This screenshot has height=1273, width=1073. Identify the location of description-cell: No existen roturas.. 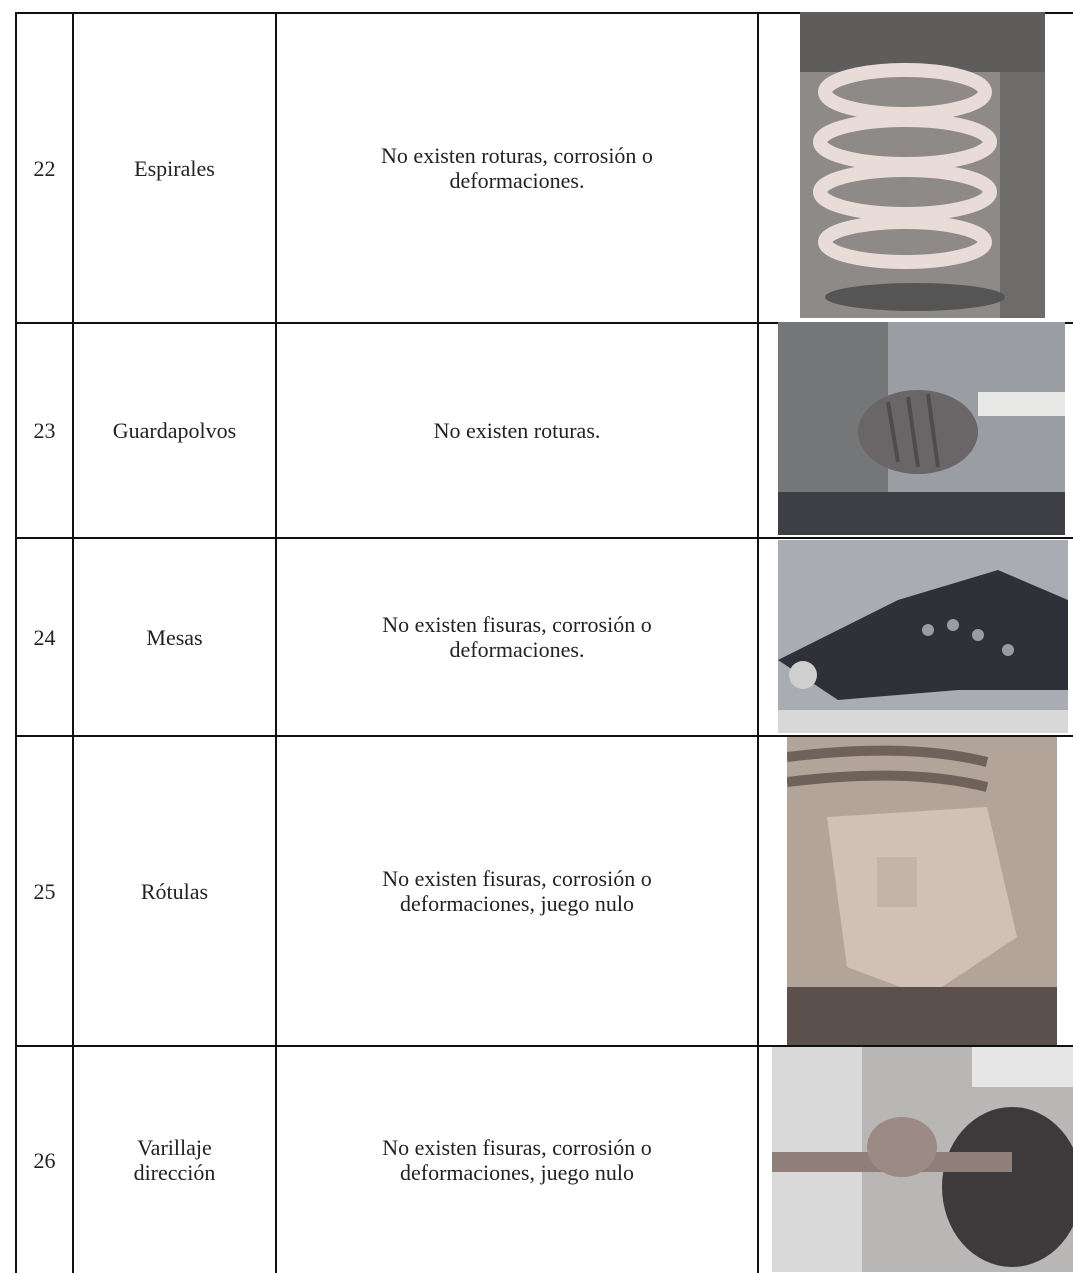
(517, 430).